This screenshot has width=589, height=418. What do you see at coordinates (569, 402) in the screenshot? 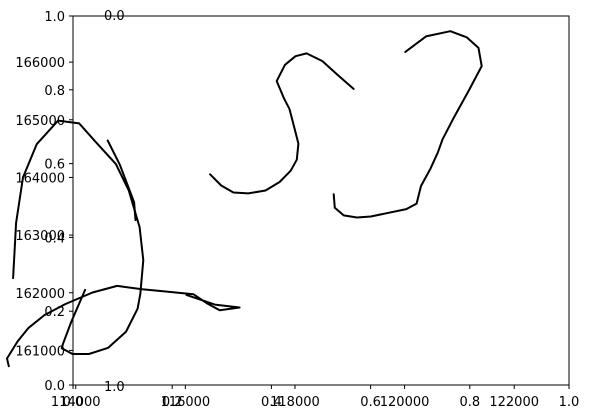
I see `overlay-x-tick-label: 1.0` at bounding box center [569, 402].